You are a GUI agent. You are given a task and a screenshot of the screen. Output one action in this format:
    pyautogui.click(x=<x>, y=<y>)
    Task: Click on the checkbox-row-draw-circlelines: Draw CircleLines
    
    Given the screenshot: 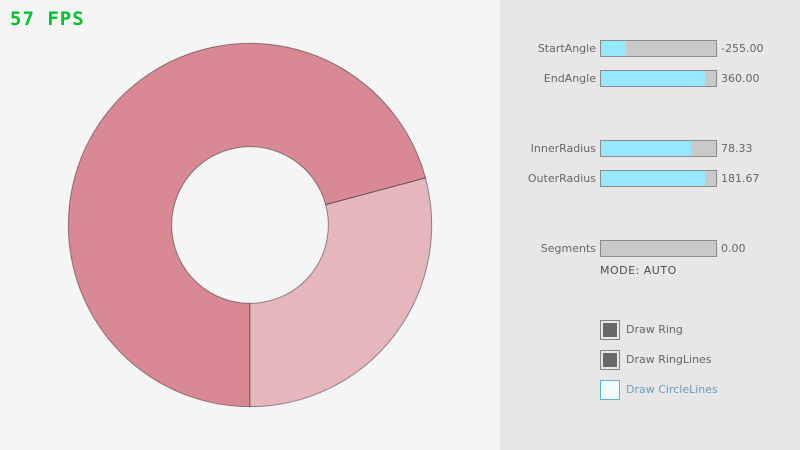 What is the action you would take?
    pyautogui.click(x=650, y=390)
    